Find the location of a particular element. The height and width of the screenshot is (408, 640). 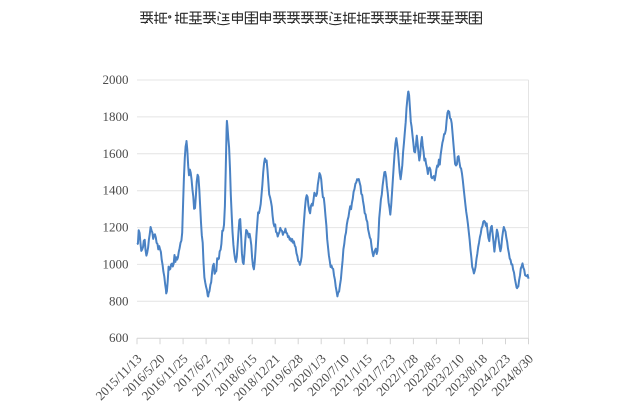

svg-text: 600 is located at coordinates (119, 337).